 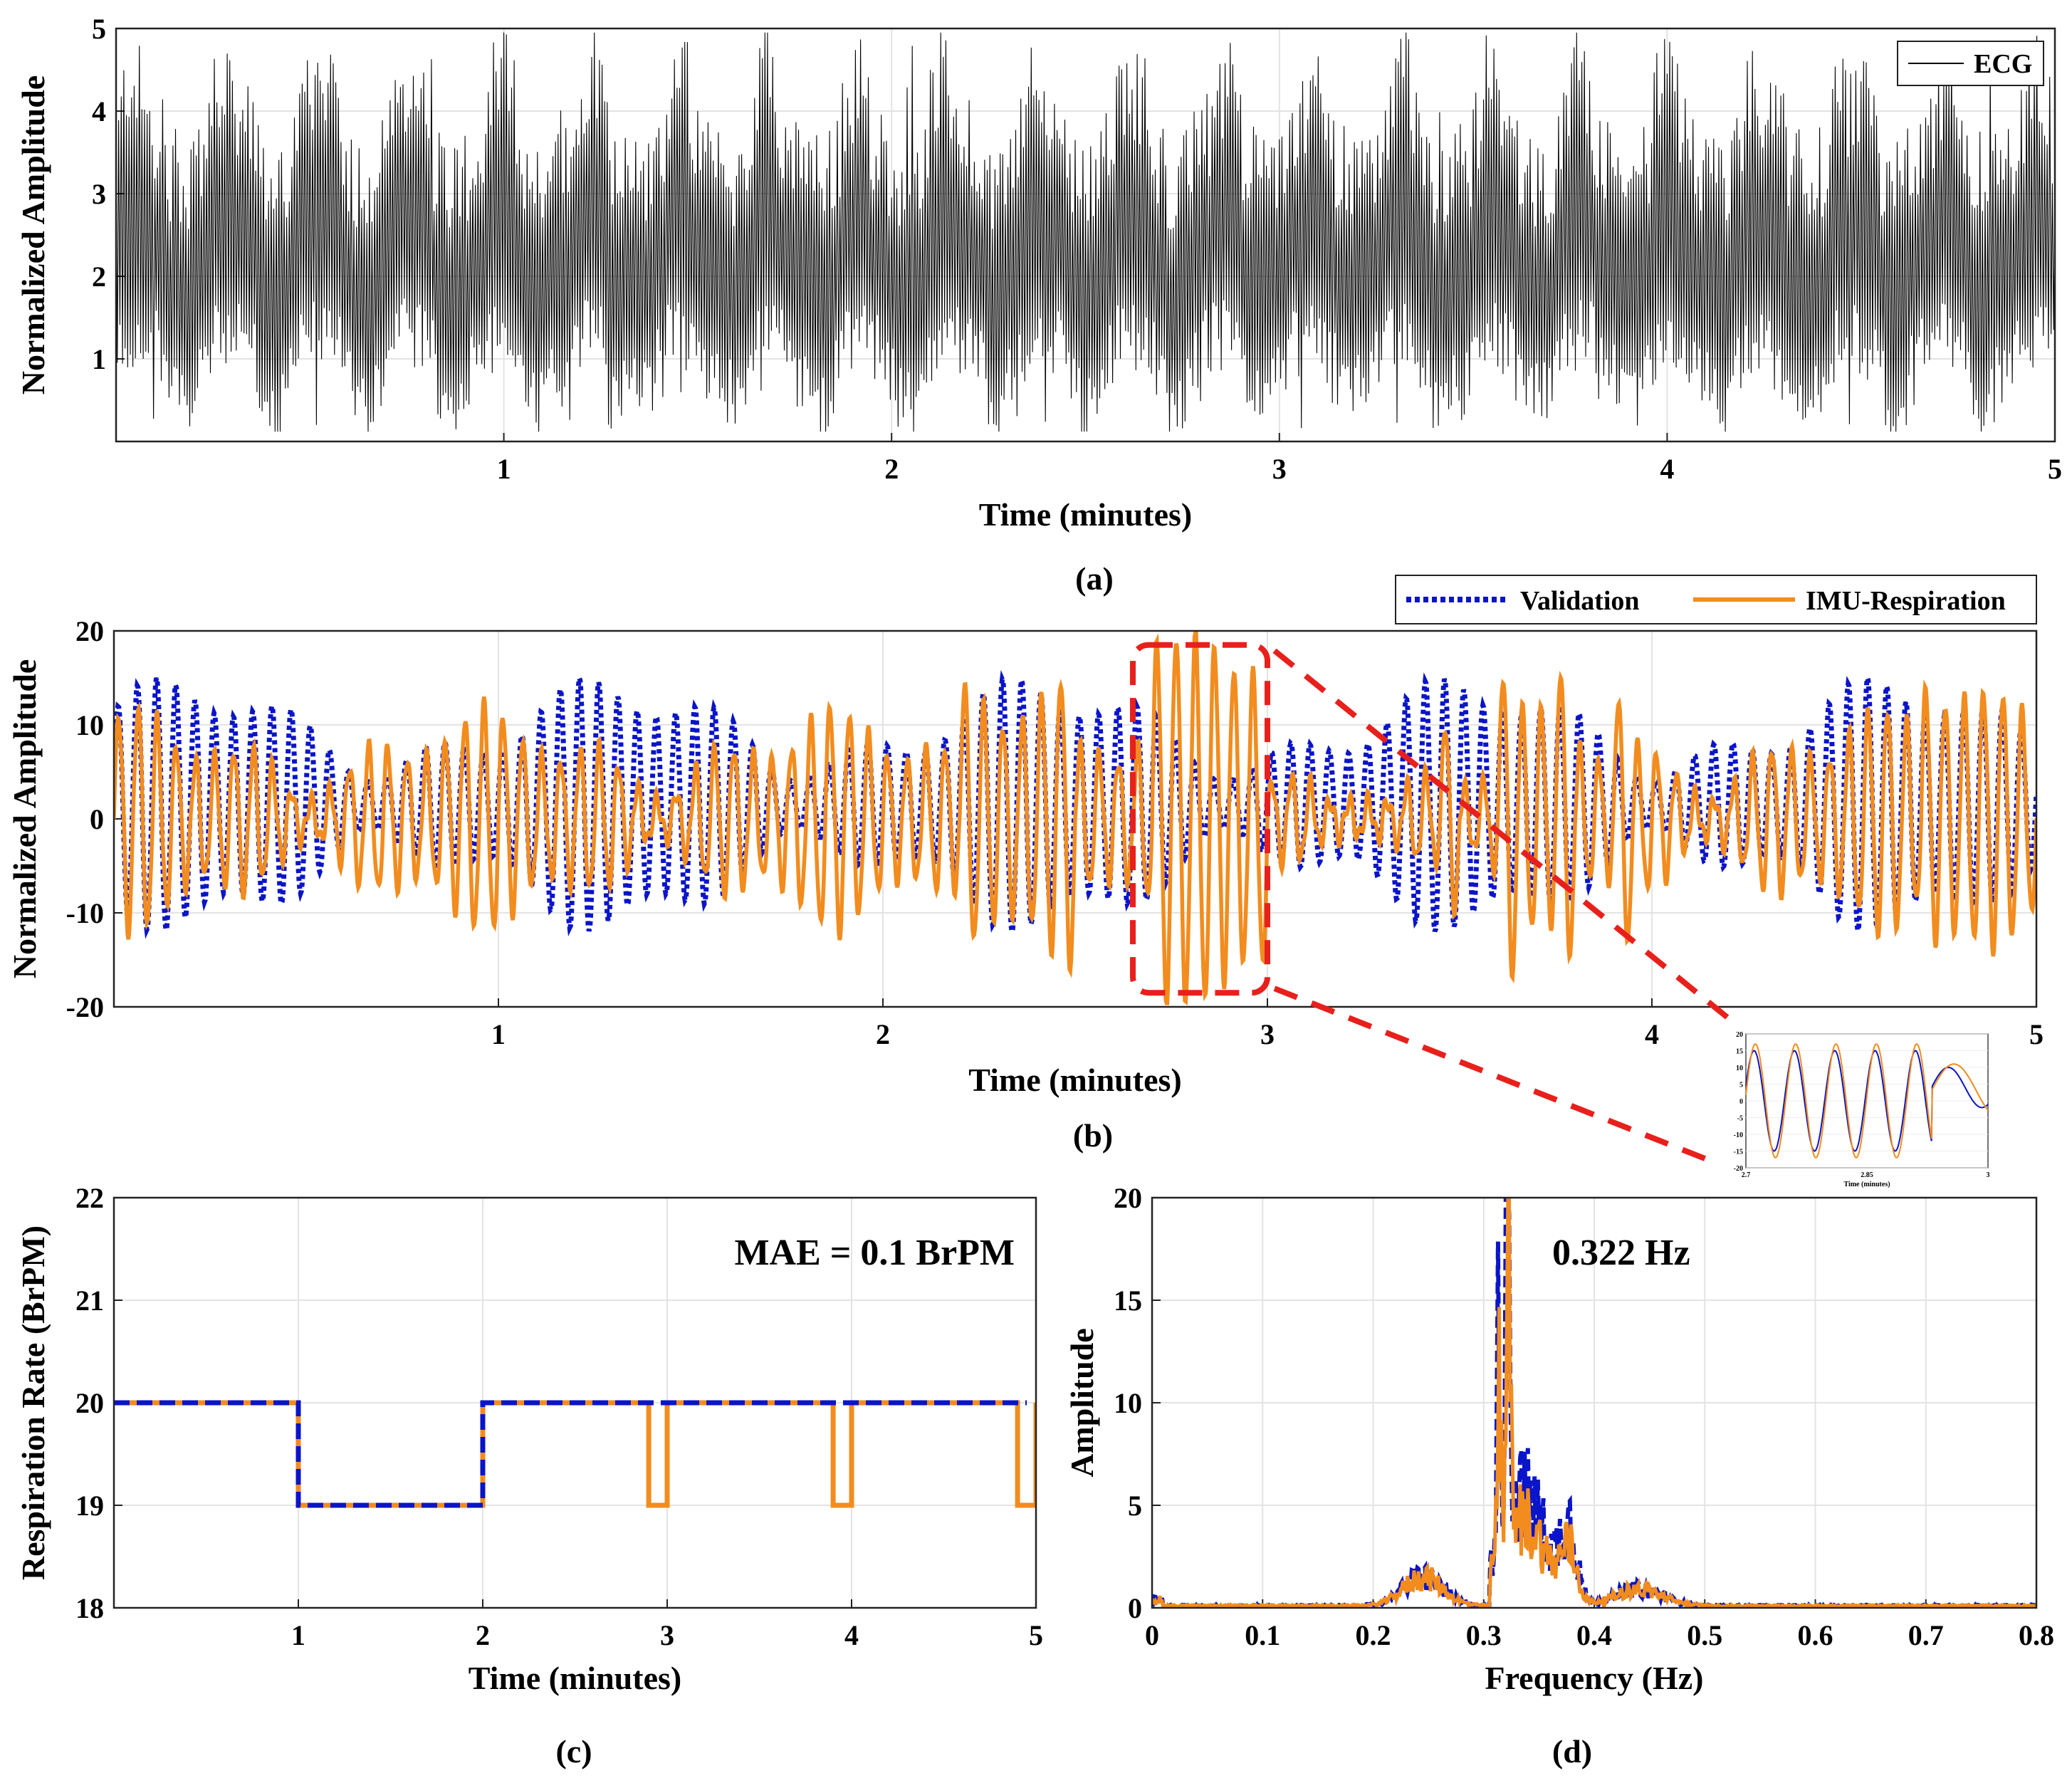 I want to click on legend-label-imu-respiration: IMU-Respiration, so click(x=1906, y=601).